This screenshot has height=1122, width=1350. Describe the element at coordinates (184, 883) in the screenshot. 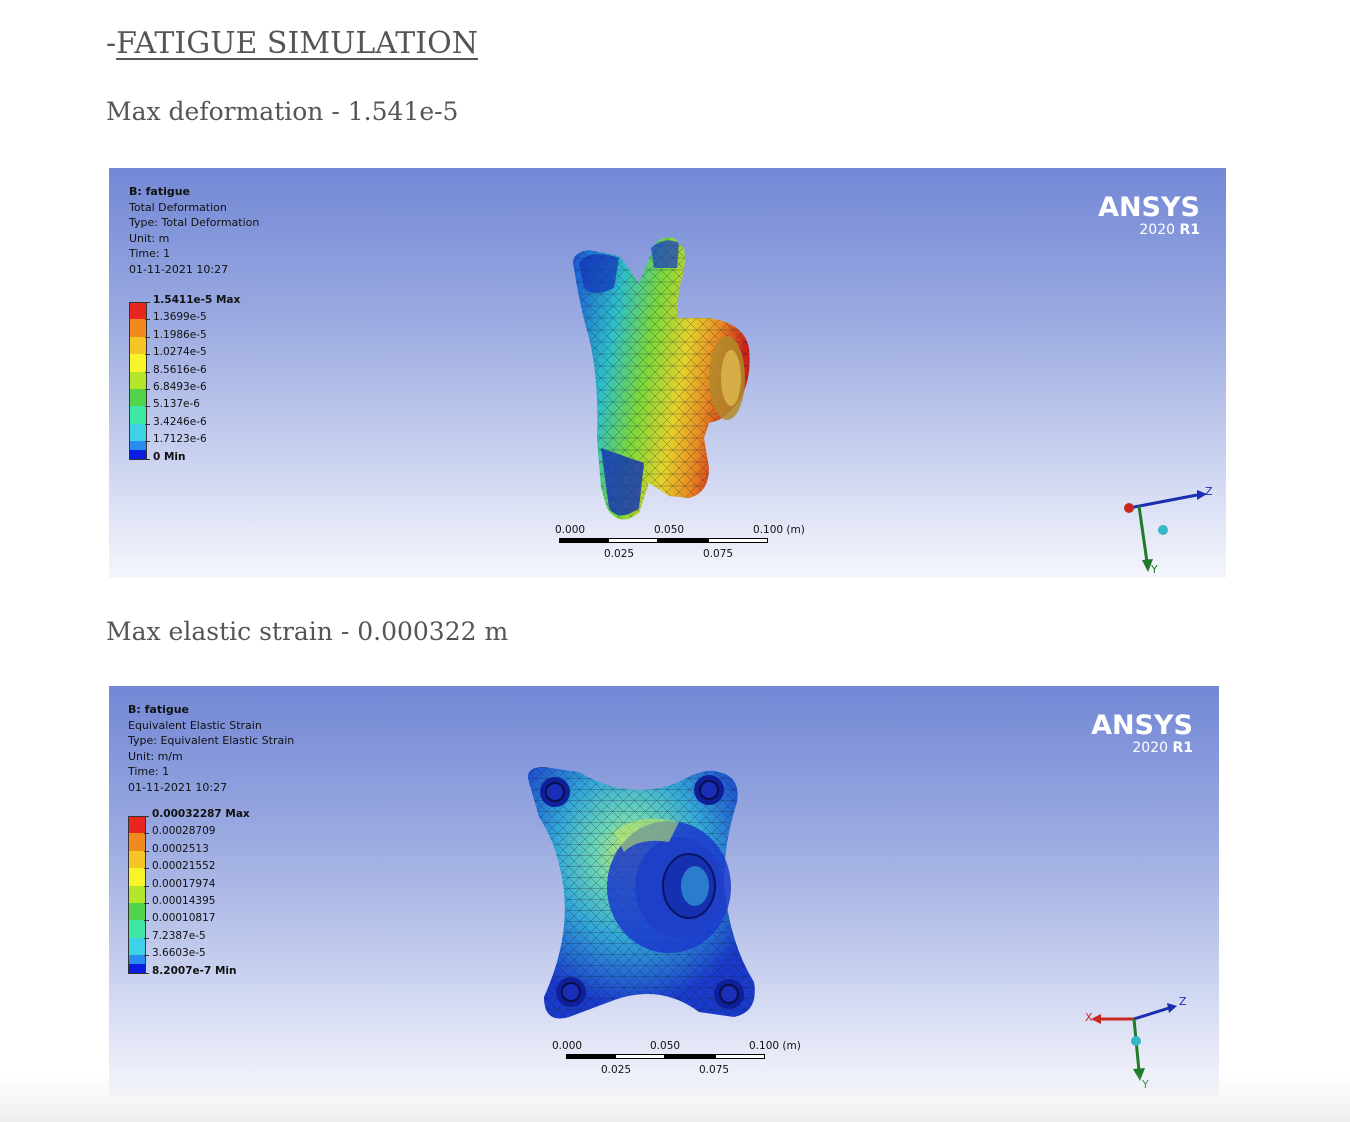

I see `legend-label: 0.00017974` at that location.